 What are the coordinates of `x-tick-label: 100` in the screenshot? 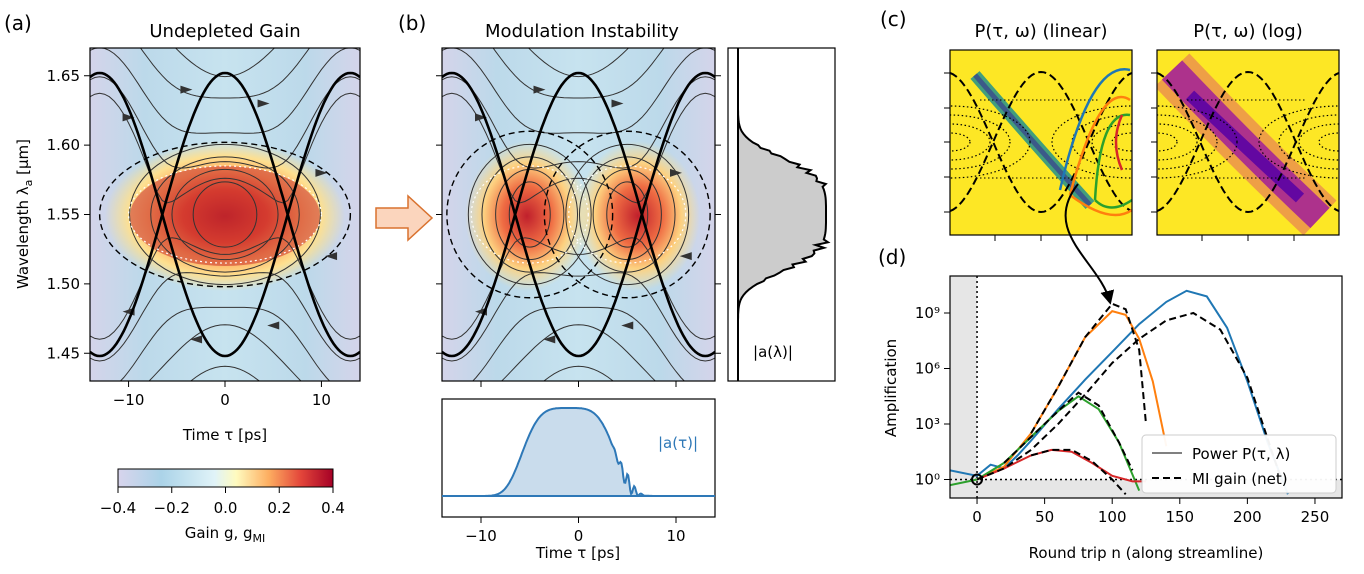 It's located at (1112, 517).